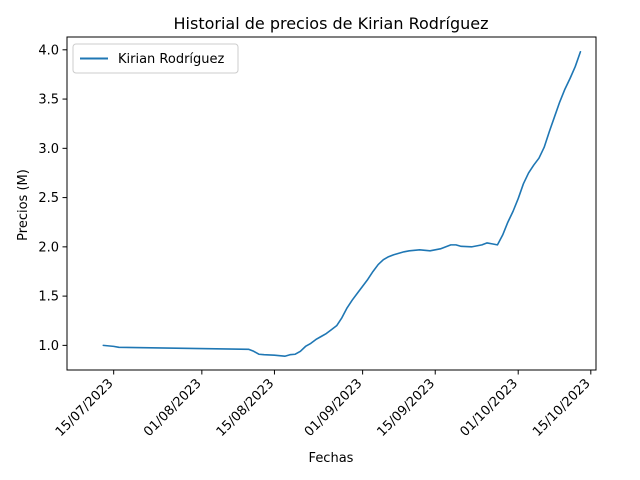 The image size is (640, 480). Describe the element at coordinates (48, 100) in the screenshot. I see `y-tick-label: 3.5` at that location.